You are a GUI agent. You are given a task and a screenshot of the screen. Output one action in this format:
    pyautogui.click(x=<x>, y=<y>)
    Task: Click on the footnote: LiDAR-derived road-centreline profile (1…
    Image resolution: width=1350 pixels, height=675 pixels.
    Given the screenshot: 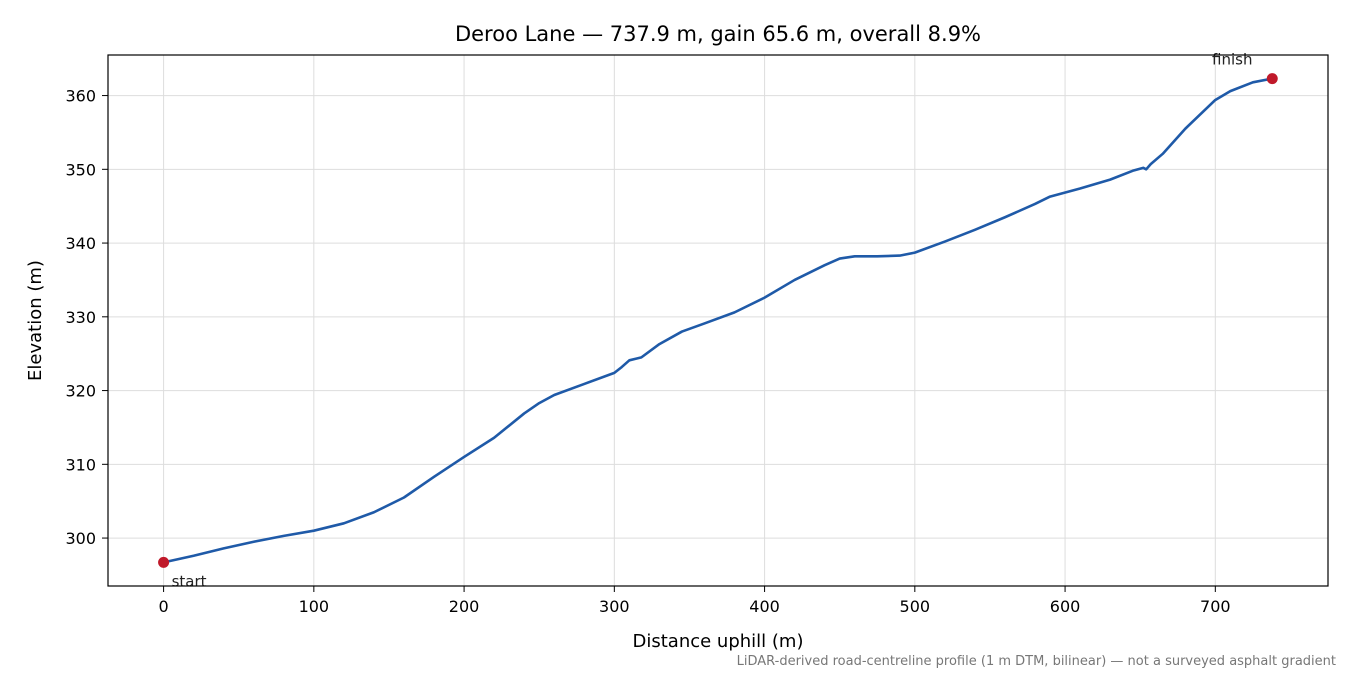 What is the action you would take?
    pyautogui.click(x=1036, y=661)
    